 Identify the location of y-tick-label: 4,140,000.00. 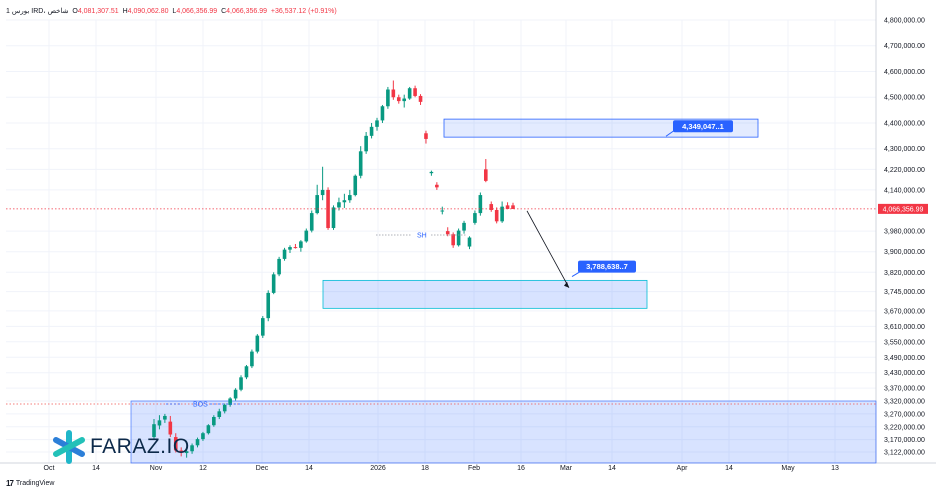
(904, 190).